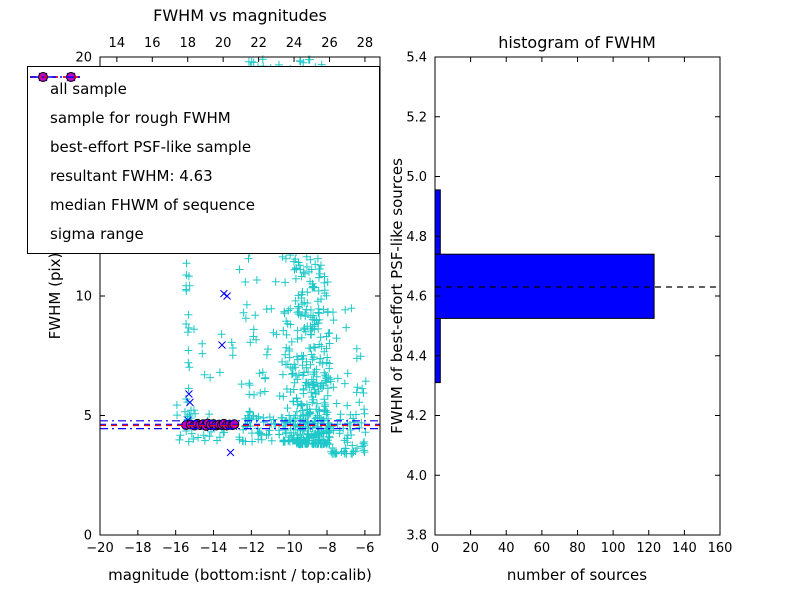 The image size is (800, 600). I want to click on histogram-xlabel: number of sources, so click(577, 575).